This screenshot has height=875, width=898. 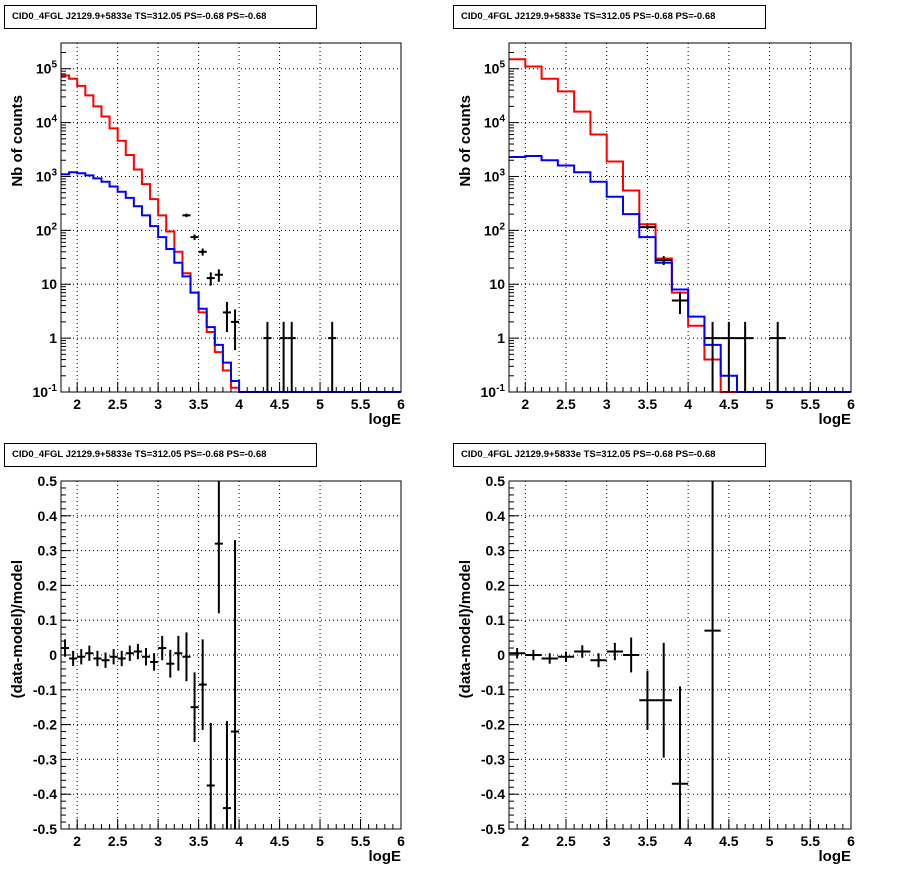 I want to click on series-model-total-line, so click(x=680, y=225).